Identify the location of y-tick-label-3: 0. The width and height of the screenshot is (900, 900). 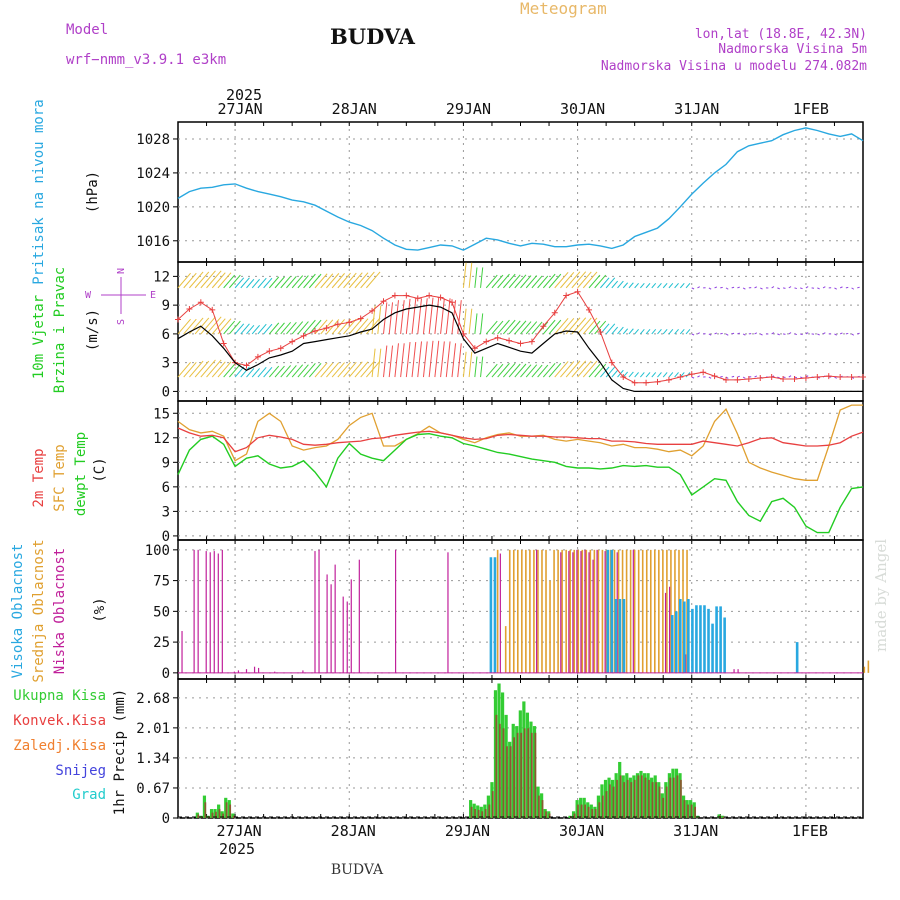
(166, 674).